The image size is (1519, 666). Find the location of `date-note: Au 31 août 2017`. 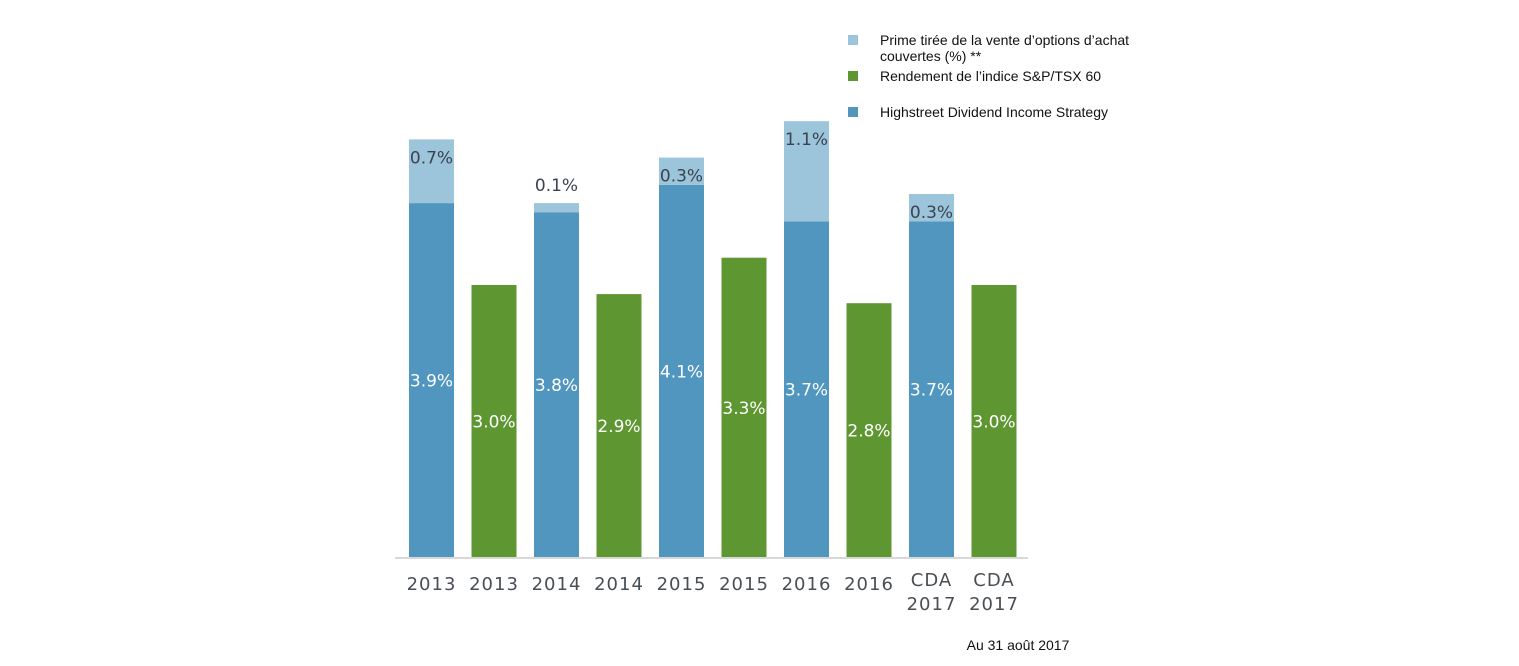

date-note: Au 31 août 2017 is located at coordinates (1018, 645).